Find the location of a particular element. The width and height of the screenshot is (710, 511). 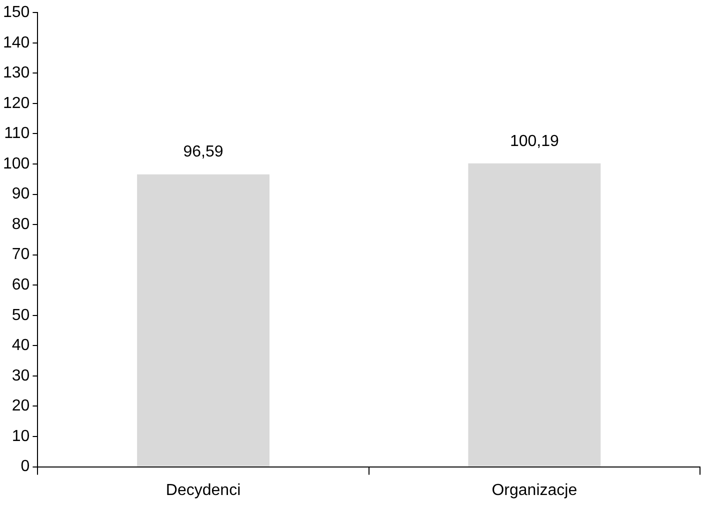

x-tick-label: Decydenci is located at coordinates (203, 490).